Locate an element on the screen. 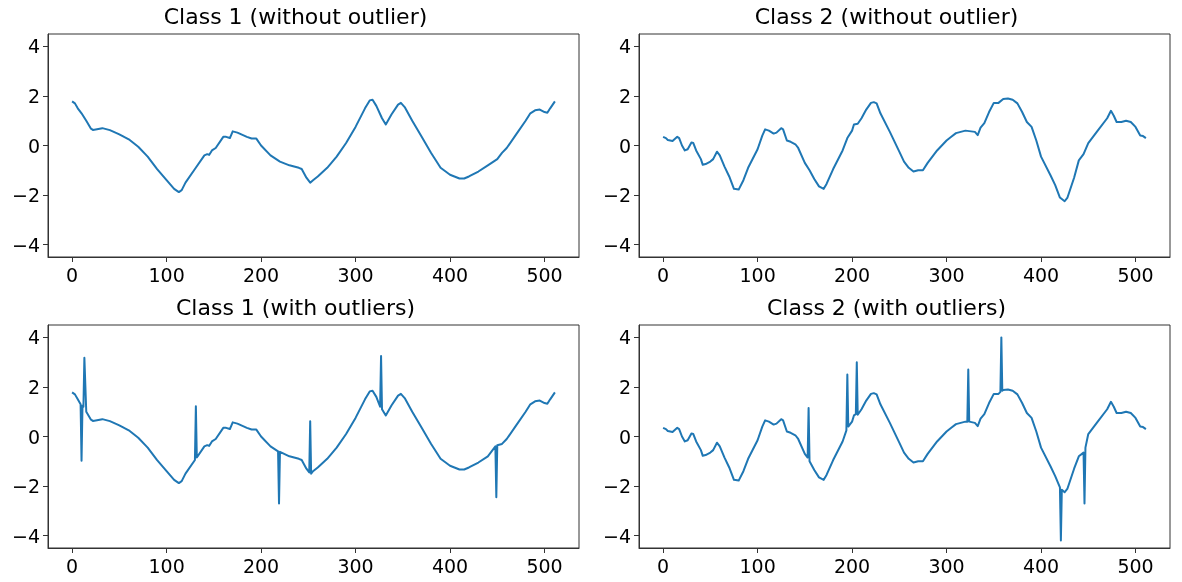 The height and width of the screenshot is (582, 1182). chart-title: Class 1 (with outliers) is located at coordinates (295, 307).